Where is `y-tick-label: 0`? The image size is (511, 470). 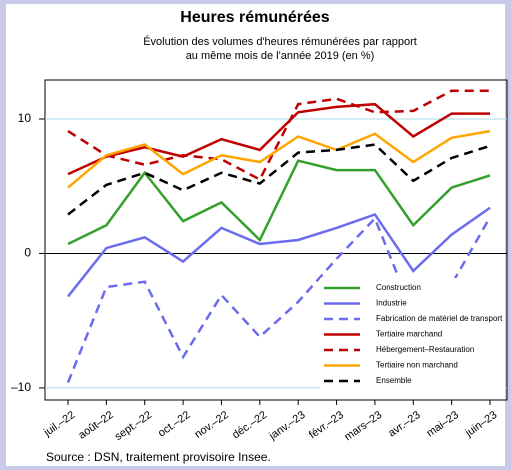
y-tick-label: 0 is located at coordinates (27, 253).